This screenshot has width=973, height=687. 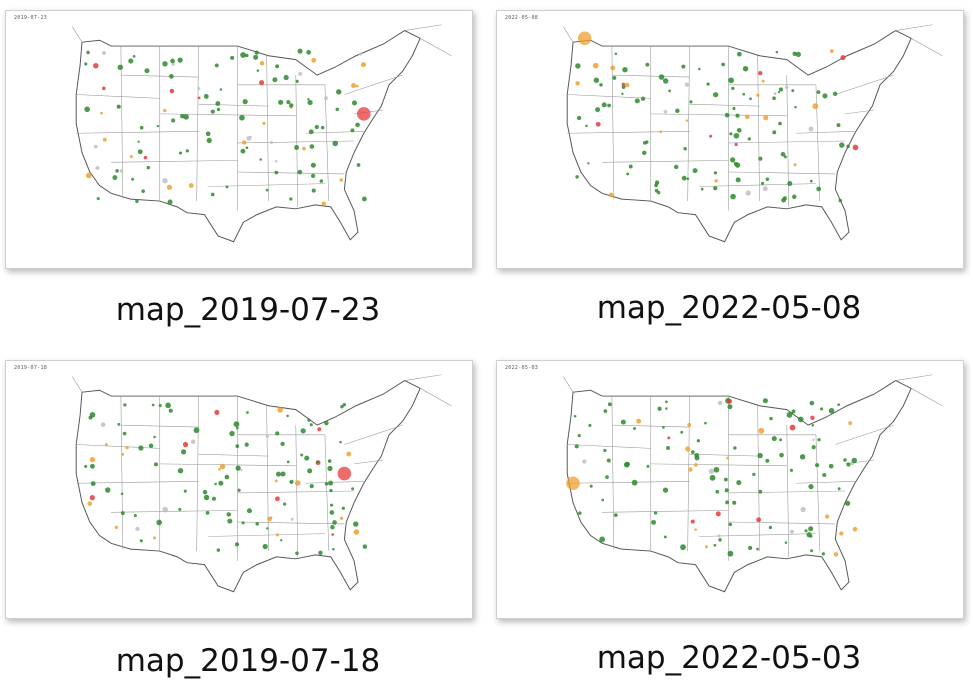 I want to click on country-outline, so click(x=739, y=136).